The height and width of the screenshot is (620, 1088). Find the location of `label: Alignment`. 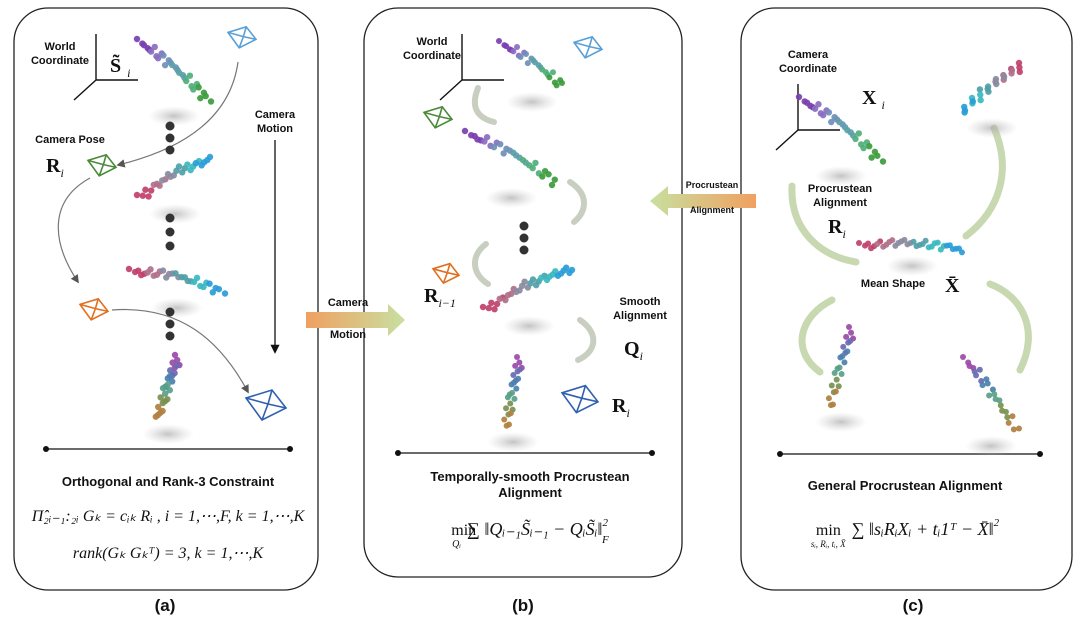

label: Alignment is located at coordinates (640, 316).